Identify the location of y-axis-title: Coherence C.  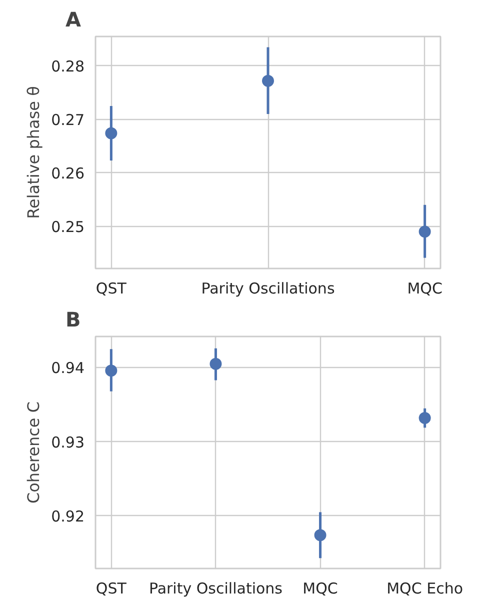
(34, 452).